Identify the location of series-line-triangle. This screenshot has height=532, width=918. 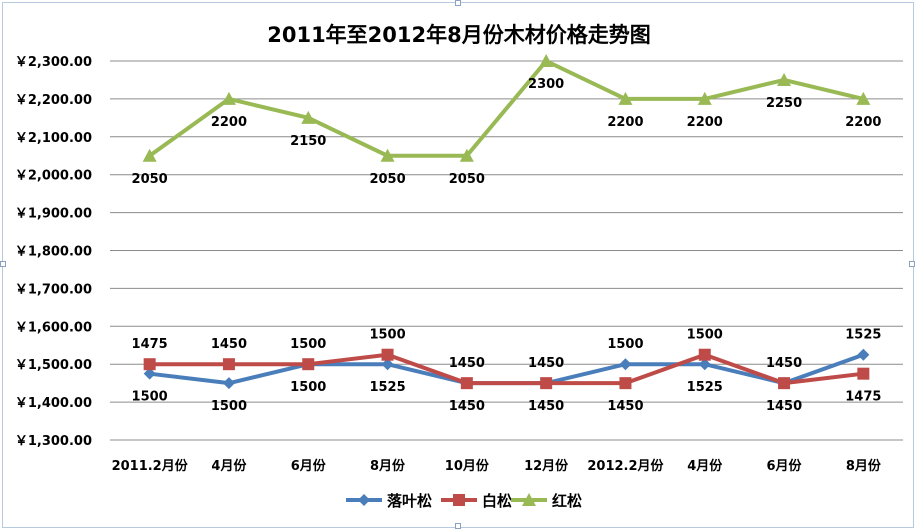
(506, 108).